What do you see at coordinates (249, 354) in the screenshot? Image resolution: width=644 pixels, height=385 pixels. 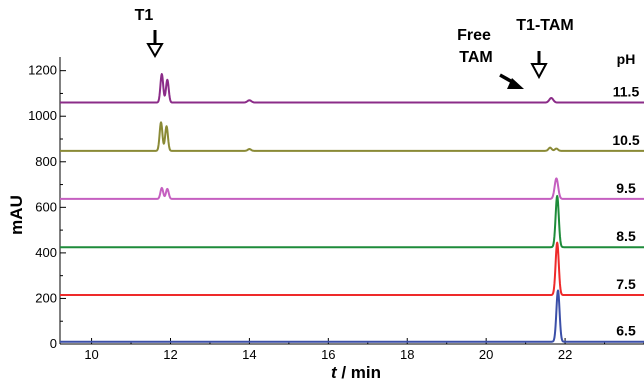 I see `x-tick-label: 14` at bounding box center [249, 354].